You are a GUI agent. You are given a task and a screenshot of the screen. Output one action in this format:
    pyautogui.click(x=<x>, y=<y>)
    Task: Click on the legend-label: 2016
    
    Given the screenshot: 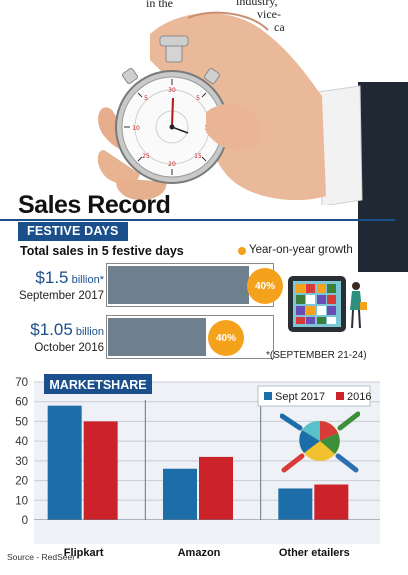 What is the action you would take?
    pyautogui.click(x=359, y=397)
    